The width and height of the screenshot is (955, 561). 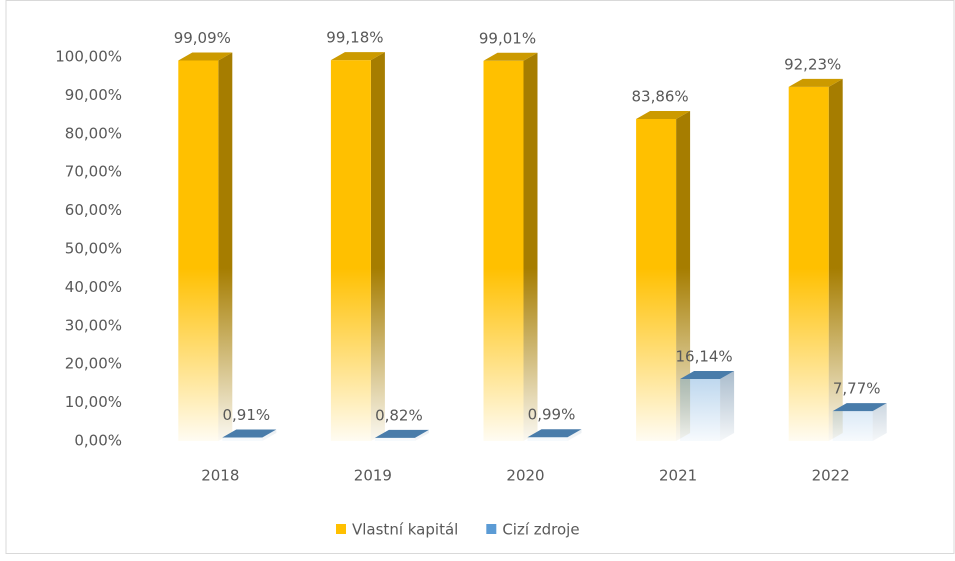 What do you see at coordinates (88, 57) in the screenshot?
I see `y-tick-label: 100,00%` at bounding box center [88, 57].